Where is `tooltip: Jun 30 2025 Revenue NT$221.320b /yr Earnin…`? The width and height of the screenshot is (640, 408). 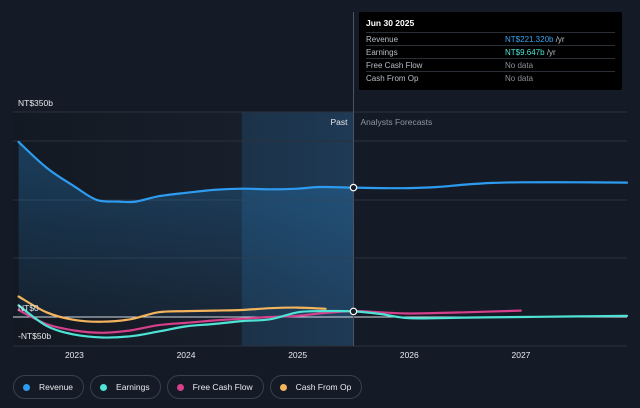
tooltip: Jun 30 2025 Revenue NT$221.320b /yr Earnin… is located at coordinates (490, 51).